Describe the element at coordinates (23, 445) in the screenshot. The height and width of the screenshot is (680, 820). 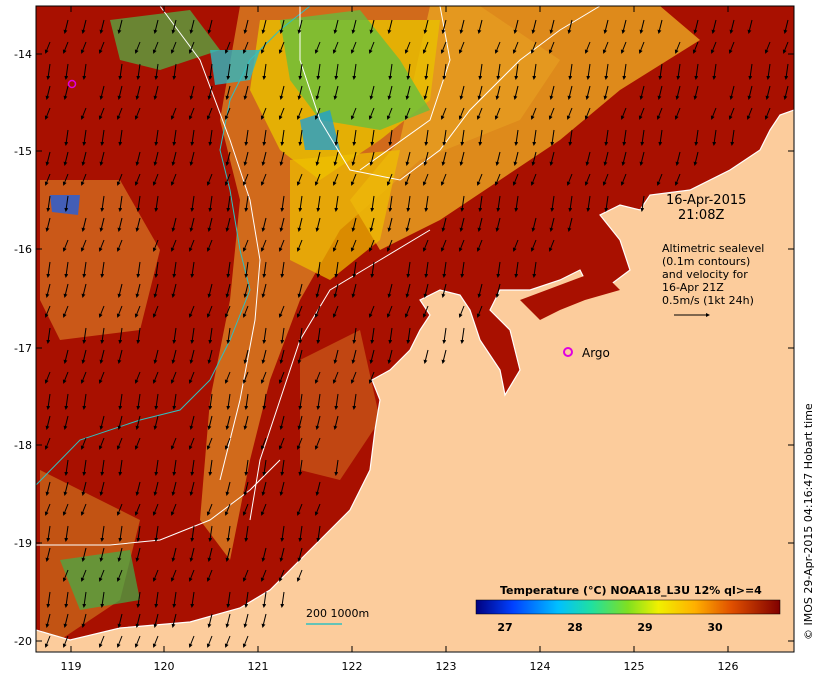
I see `lat-tick-label: -18` at that location.